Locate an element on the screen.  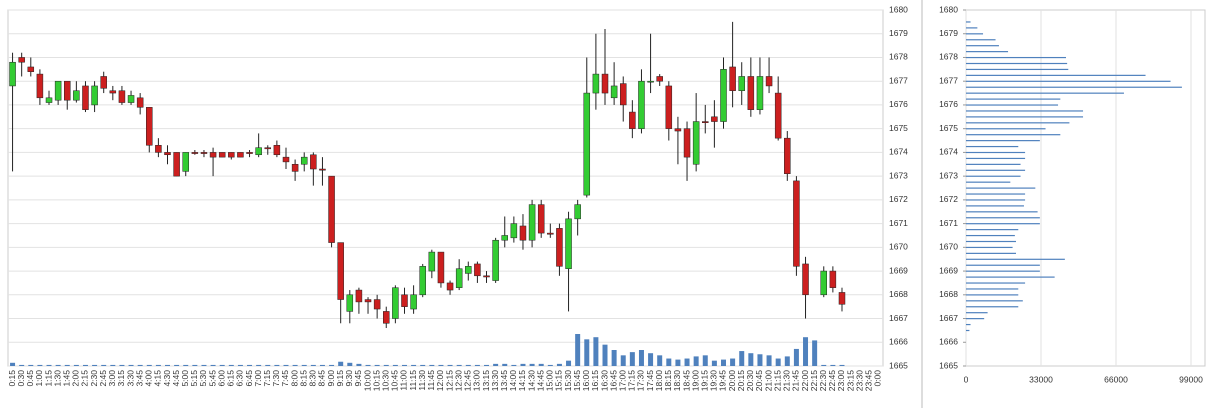
x-tick-label: 1:45 is located at coordinates (66, 378).